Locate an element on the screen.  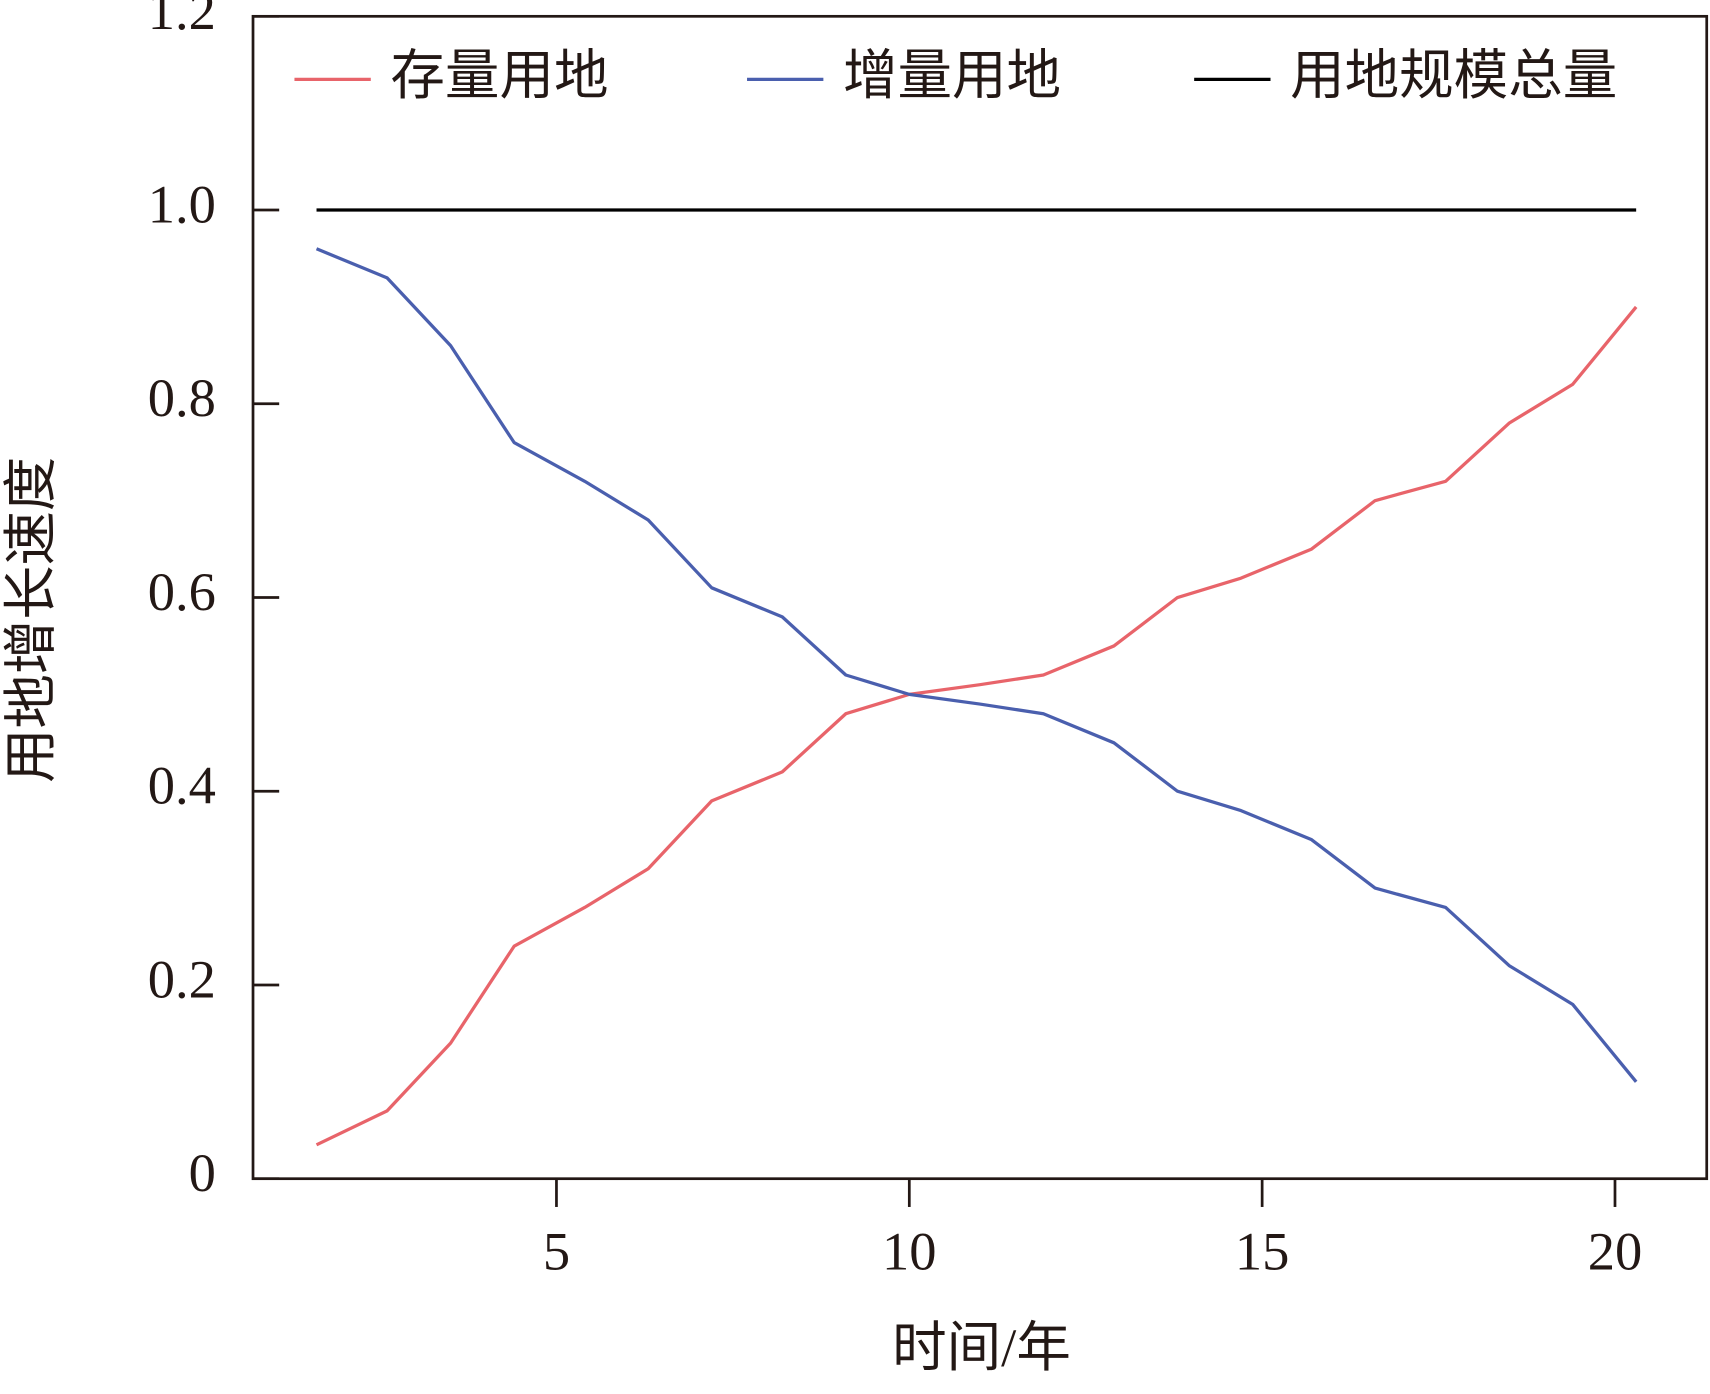
y-tick-label: 1.2 is located at coordinates (182, 20).